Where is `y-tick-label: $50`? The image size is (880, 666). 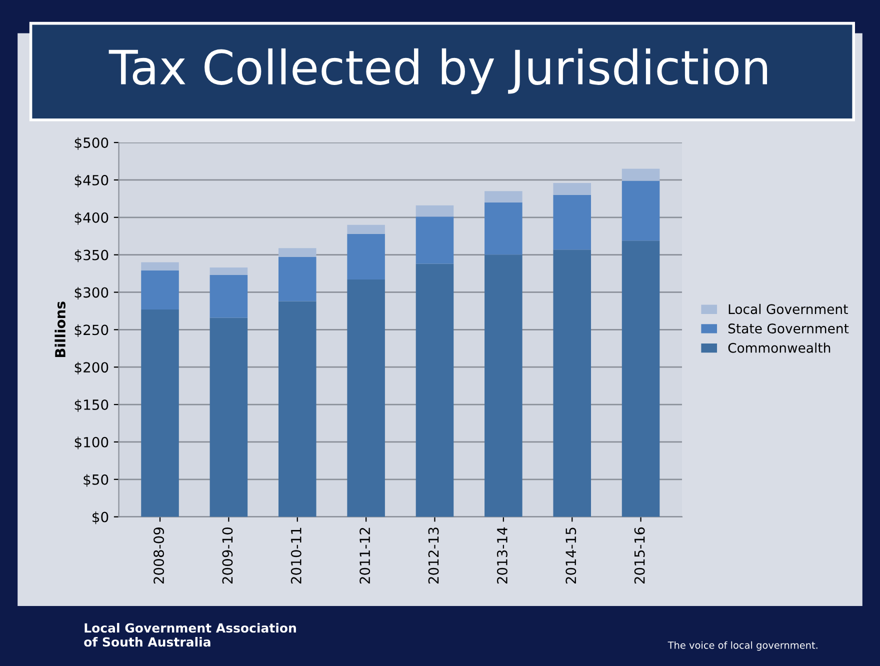 y-tick-label: $50 is located at coordinates (96, 480).